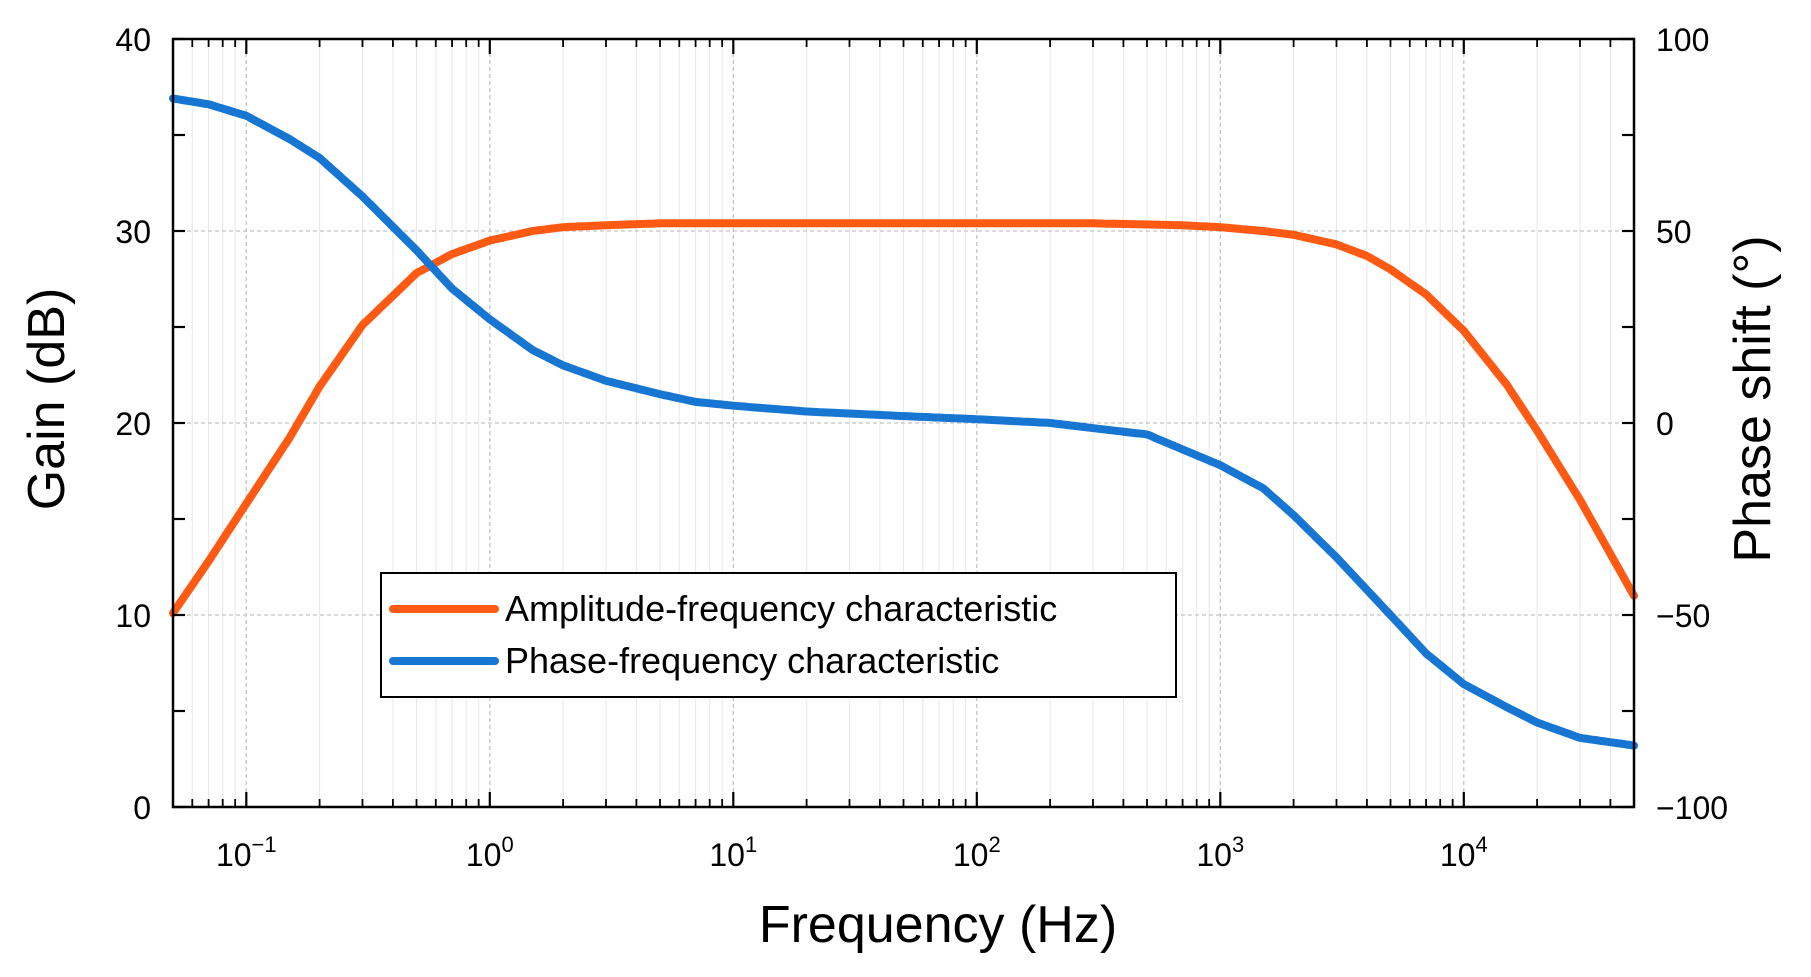 Image resolution: width=1811 pixels, height=977 pixels. Describe the element at coordinates (1674, 232) in the screenshot. I see `y-right-tick-label: 50` at that location.